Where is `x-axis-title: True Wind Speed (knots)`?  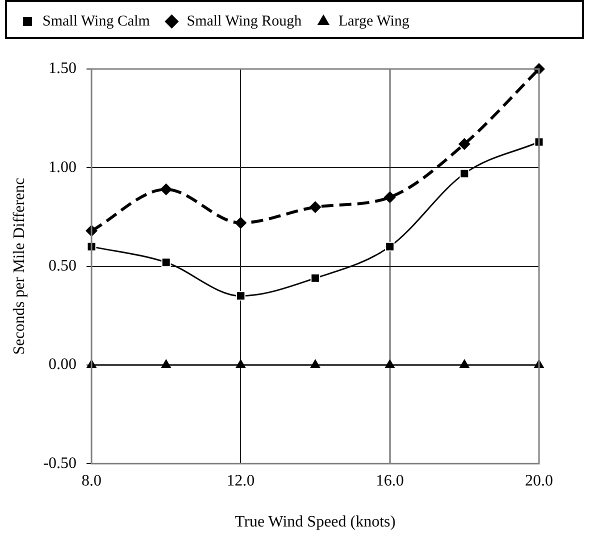 x-axis-title: True Wind Speed (knots) is located at coordinates (315, 522).